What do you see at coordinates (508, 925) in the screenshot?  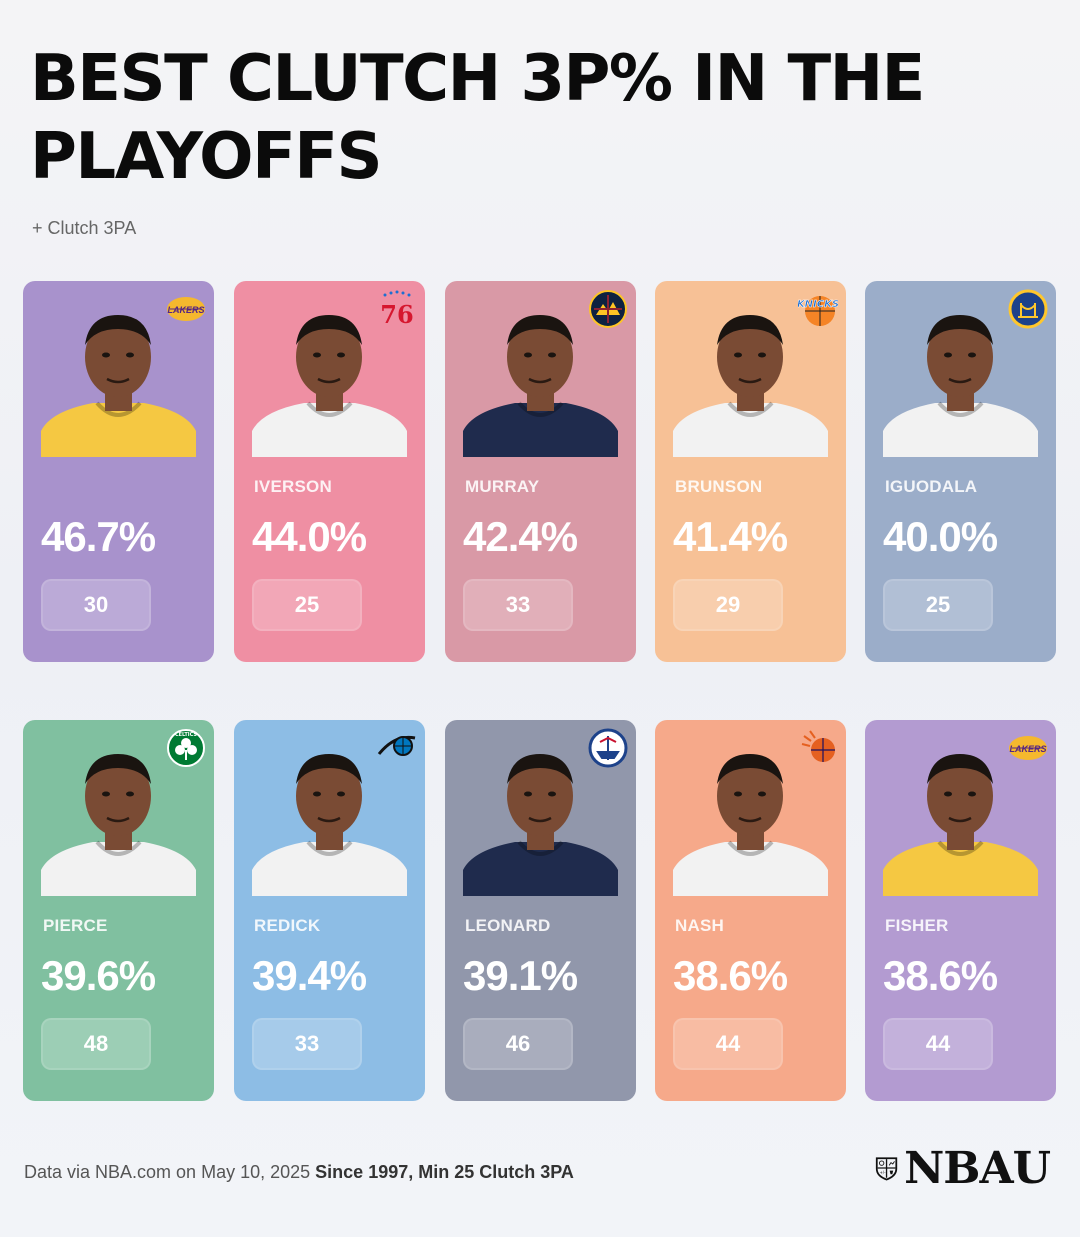 I see `player-name: LEONARD` at bounding box center [508, 925].